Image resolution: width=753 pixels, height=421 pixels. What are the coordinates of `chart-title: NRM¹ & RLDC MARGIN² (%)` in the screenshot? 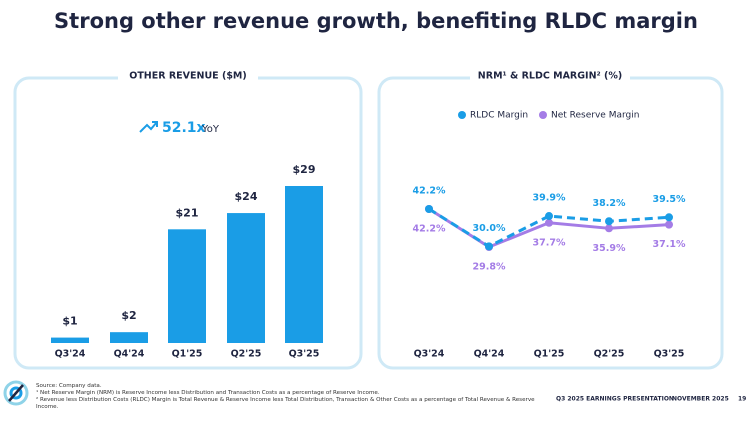 It's located at (550, 76).